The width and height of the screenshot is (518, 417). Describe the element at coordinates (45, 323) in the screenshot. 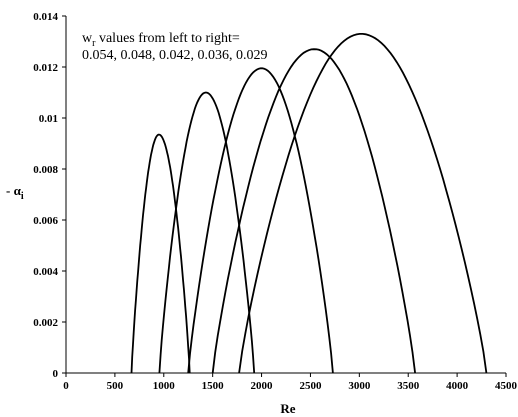

I see `y-tick-label: 0.002` at that location.